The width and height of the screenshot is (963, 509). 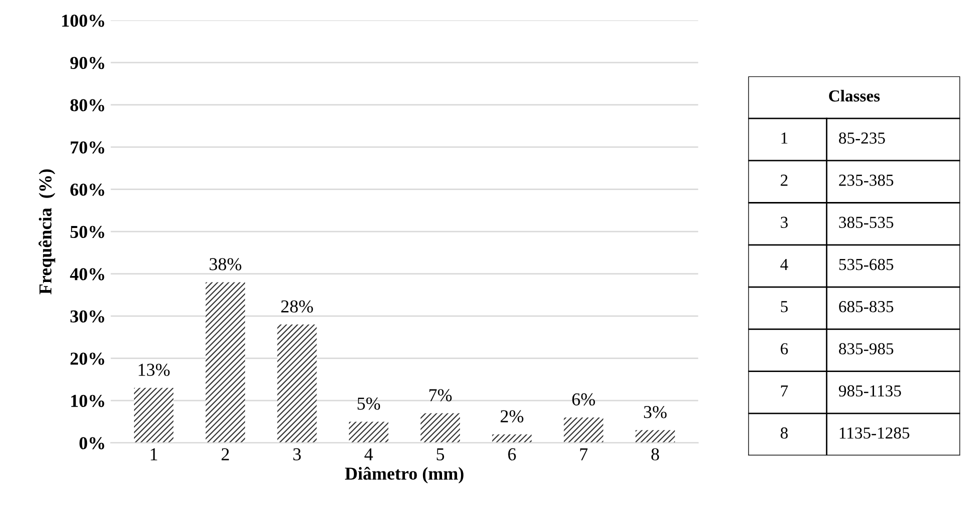 What do you see at coordinates (837, 222) in the screenshot?
I see `text: 3 385-535` at bounding box center [837, 222].